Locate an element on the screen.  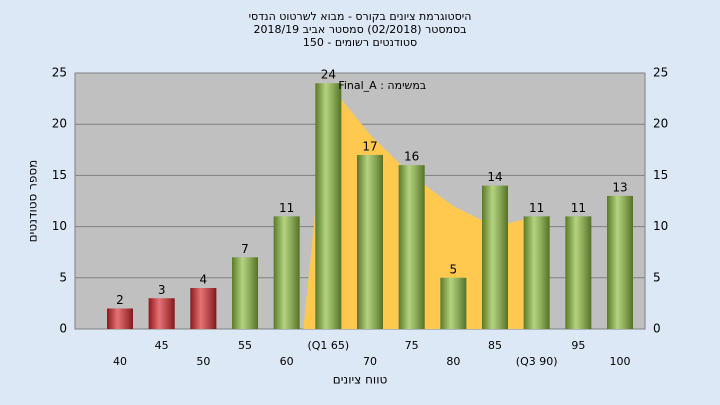
y-tick-label: 5 is located at coordinates (63, 277).